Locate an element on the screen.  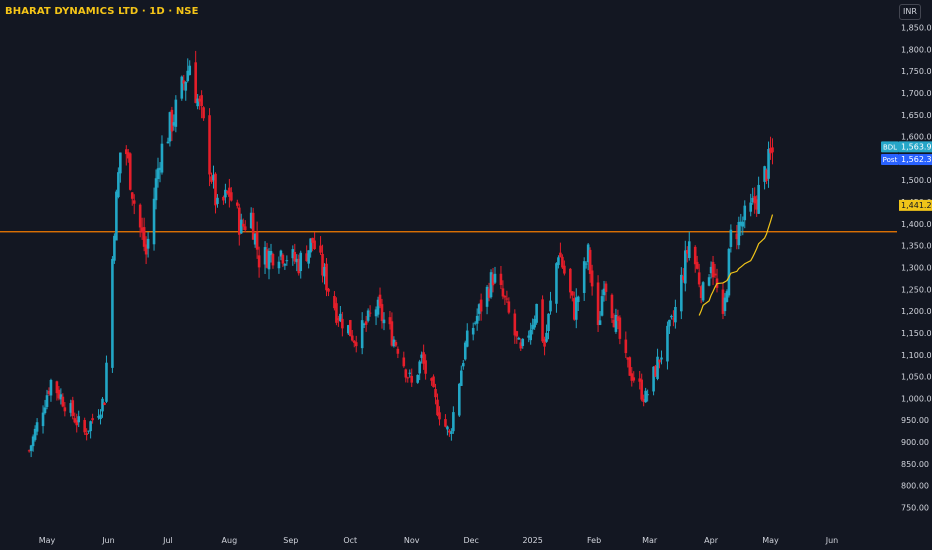
currency-label: INR is located at coordinates (910, 12).